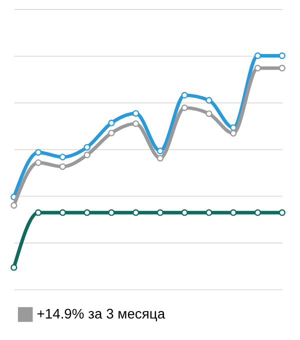  What do you see at coordinates (101, 313) in the screenshot?
I see `legend-label: +14.9% за 3 месяца` at bounding box center [101, 313].